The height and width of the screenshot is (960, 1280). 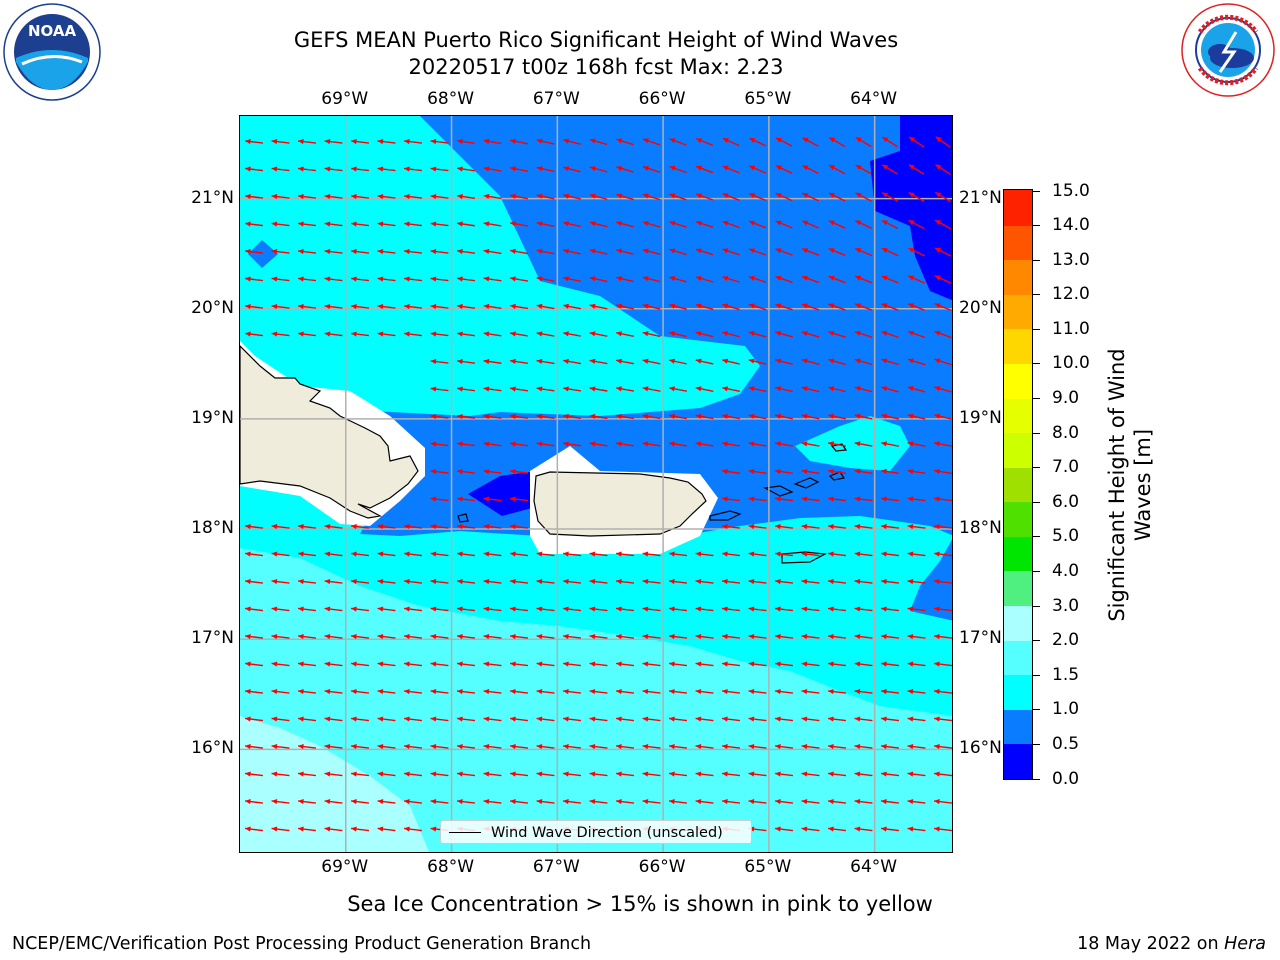 I want to click on generation-date-text: 18 May 2022 on, so click(x=1151, y=944).